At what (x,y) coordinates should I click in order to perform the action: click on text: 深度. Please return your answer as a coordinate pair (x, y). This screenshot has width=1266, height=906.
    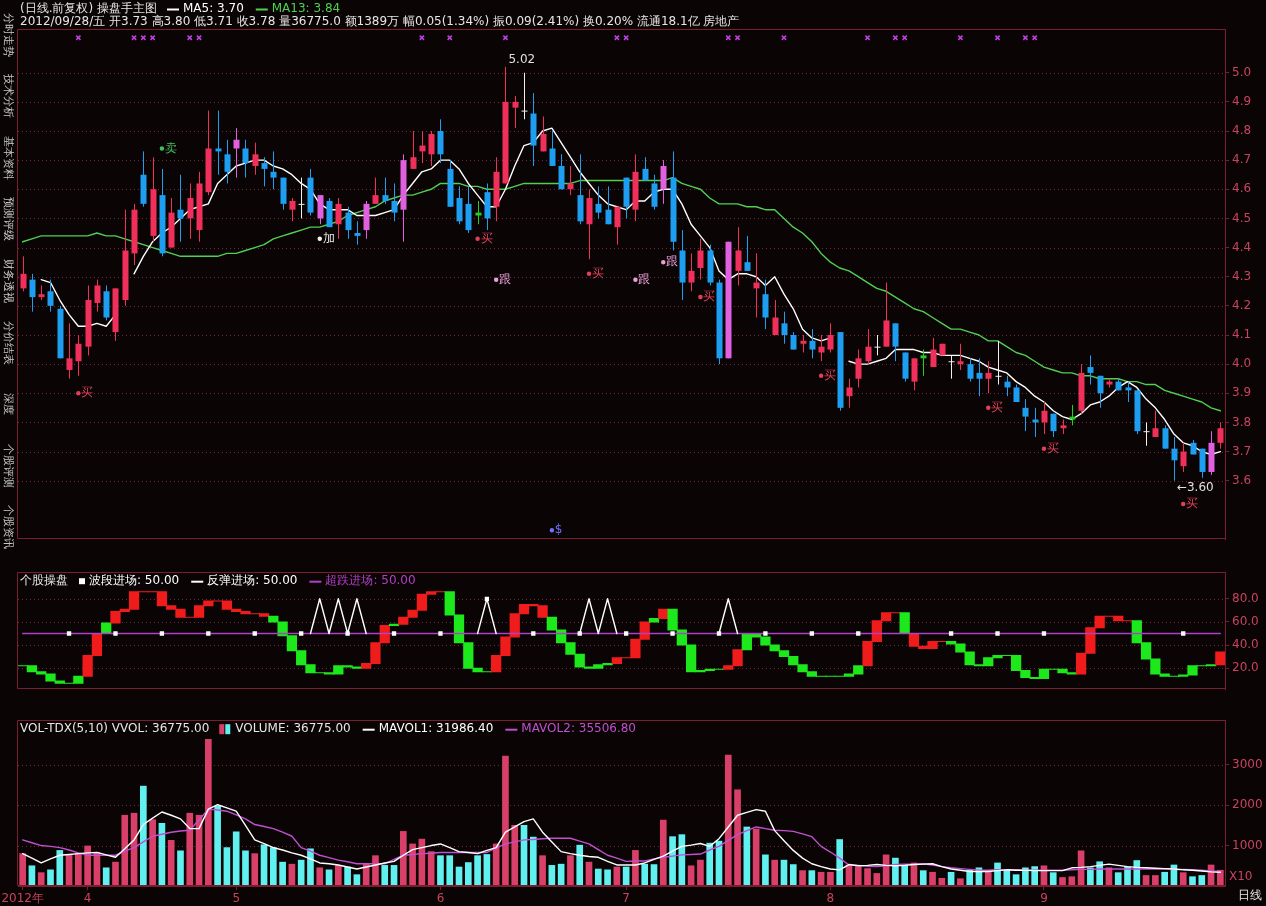
    Looking at the image, I should click on (9, 404).